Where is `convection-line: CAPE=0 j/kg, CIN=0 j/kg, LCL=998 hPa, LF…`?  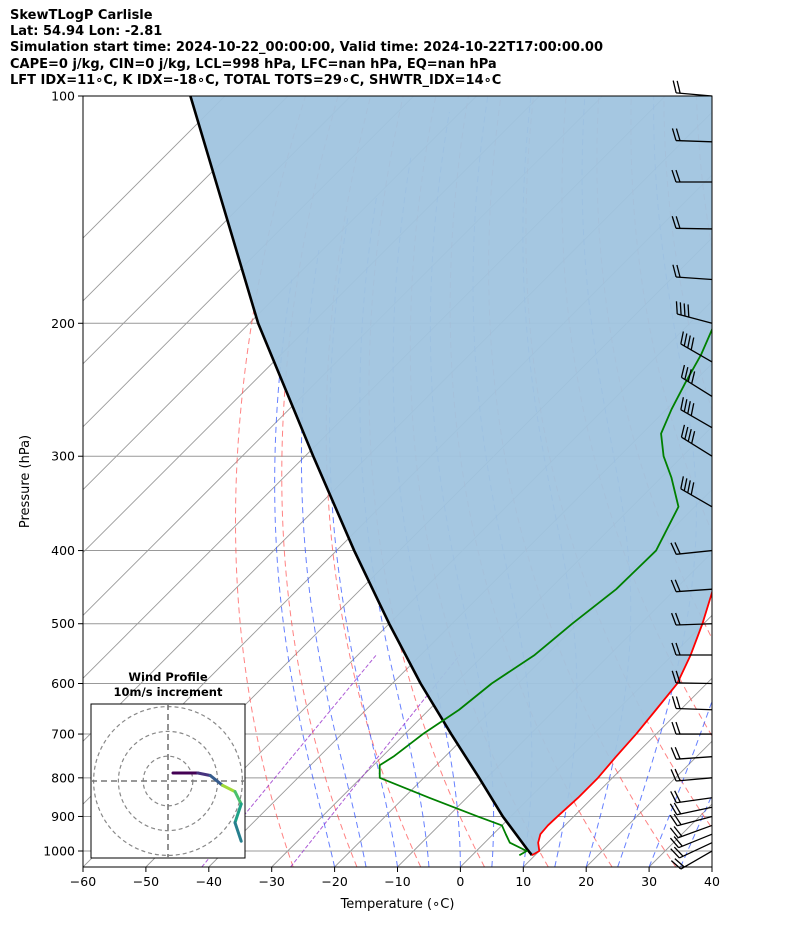
convection-line: CAPE=0 j/kg, CIN=0 j/kg, LCL=998 hPa, LF… is located at coordinates (253, 64).